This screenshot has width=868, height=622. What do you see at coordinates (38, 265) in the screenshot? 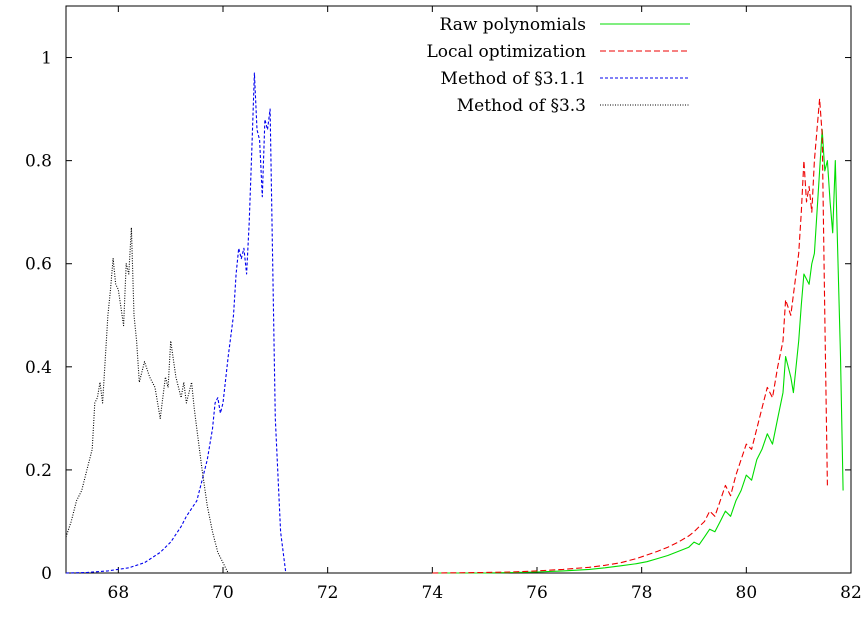
I see `y-tick-label: 0.6` at bounding box center [38, 265].